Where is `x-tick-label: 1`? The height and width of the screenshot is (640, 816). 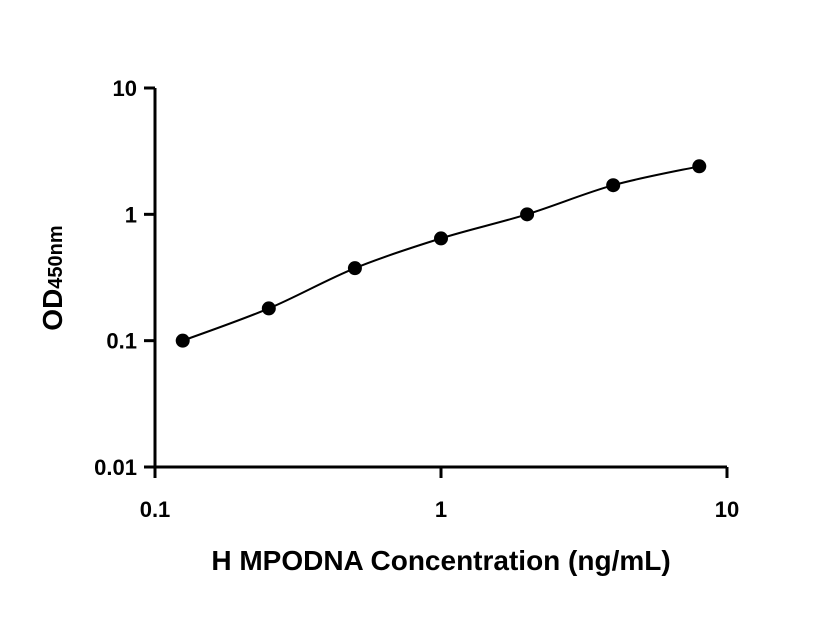
x-tick-label: 1 is located at coordinates (441, 509).